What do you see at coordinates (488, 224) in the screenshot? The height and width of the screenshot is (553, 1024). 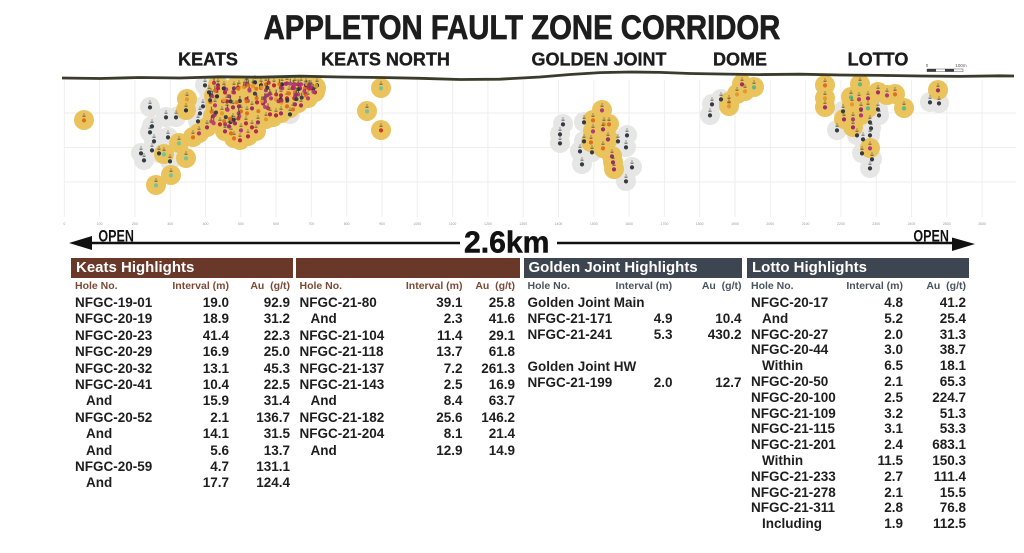 I see `svg-text: 1200` at bounding box center [488, 224].